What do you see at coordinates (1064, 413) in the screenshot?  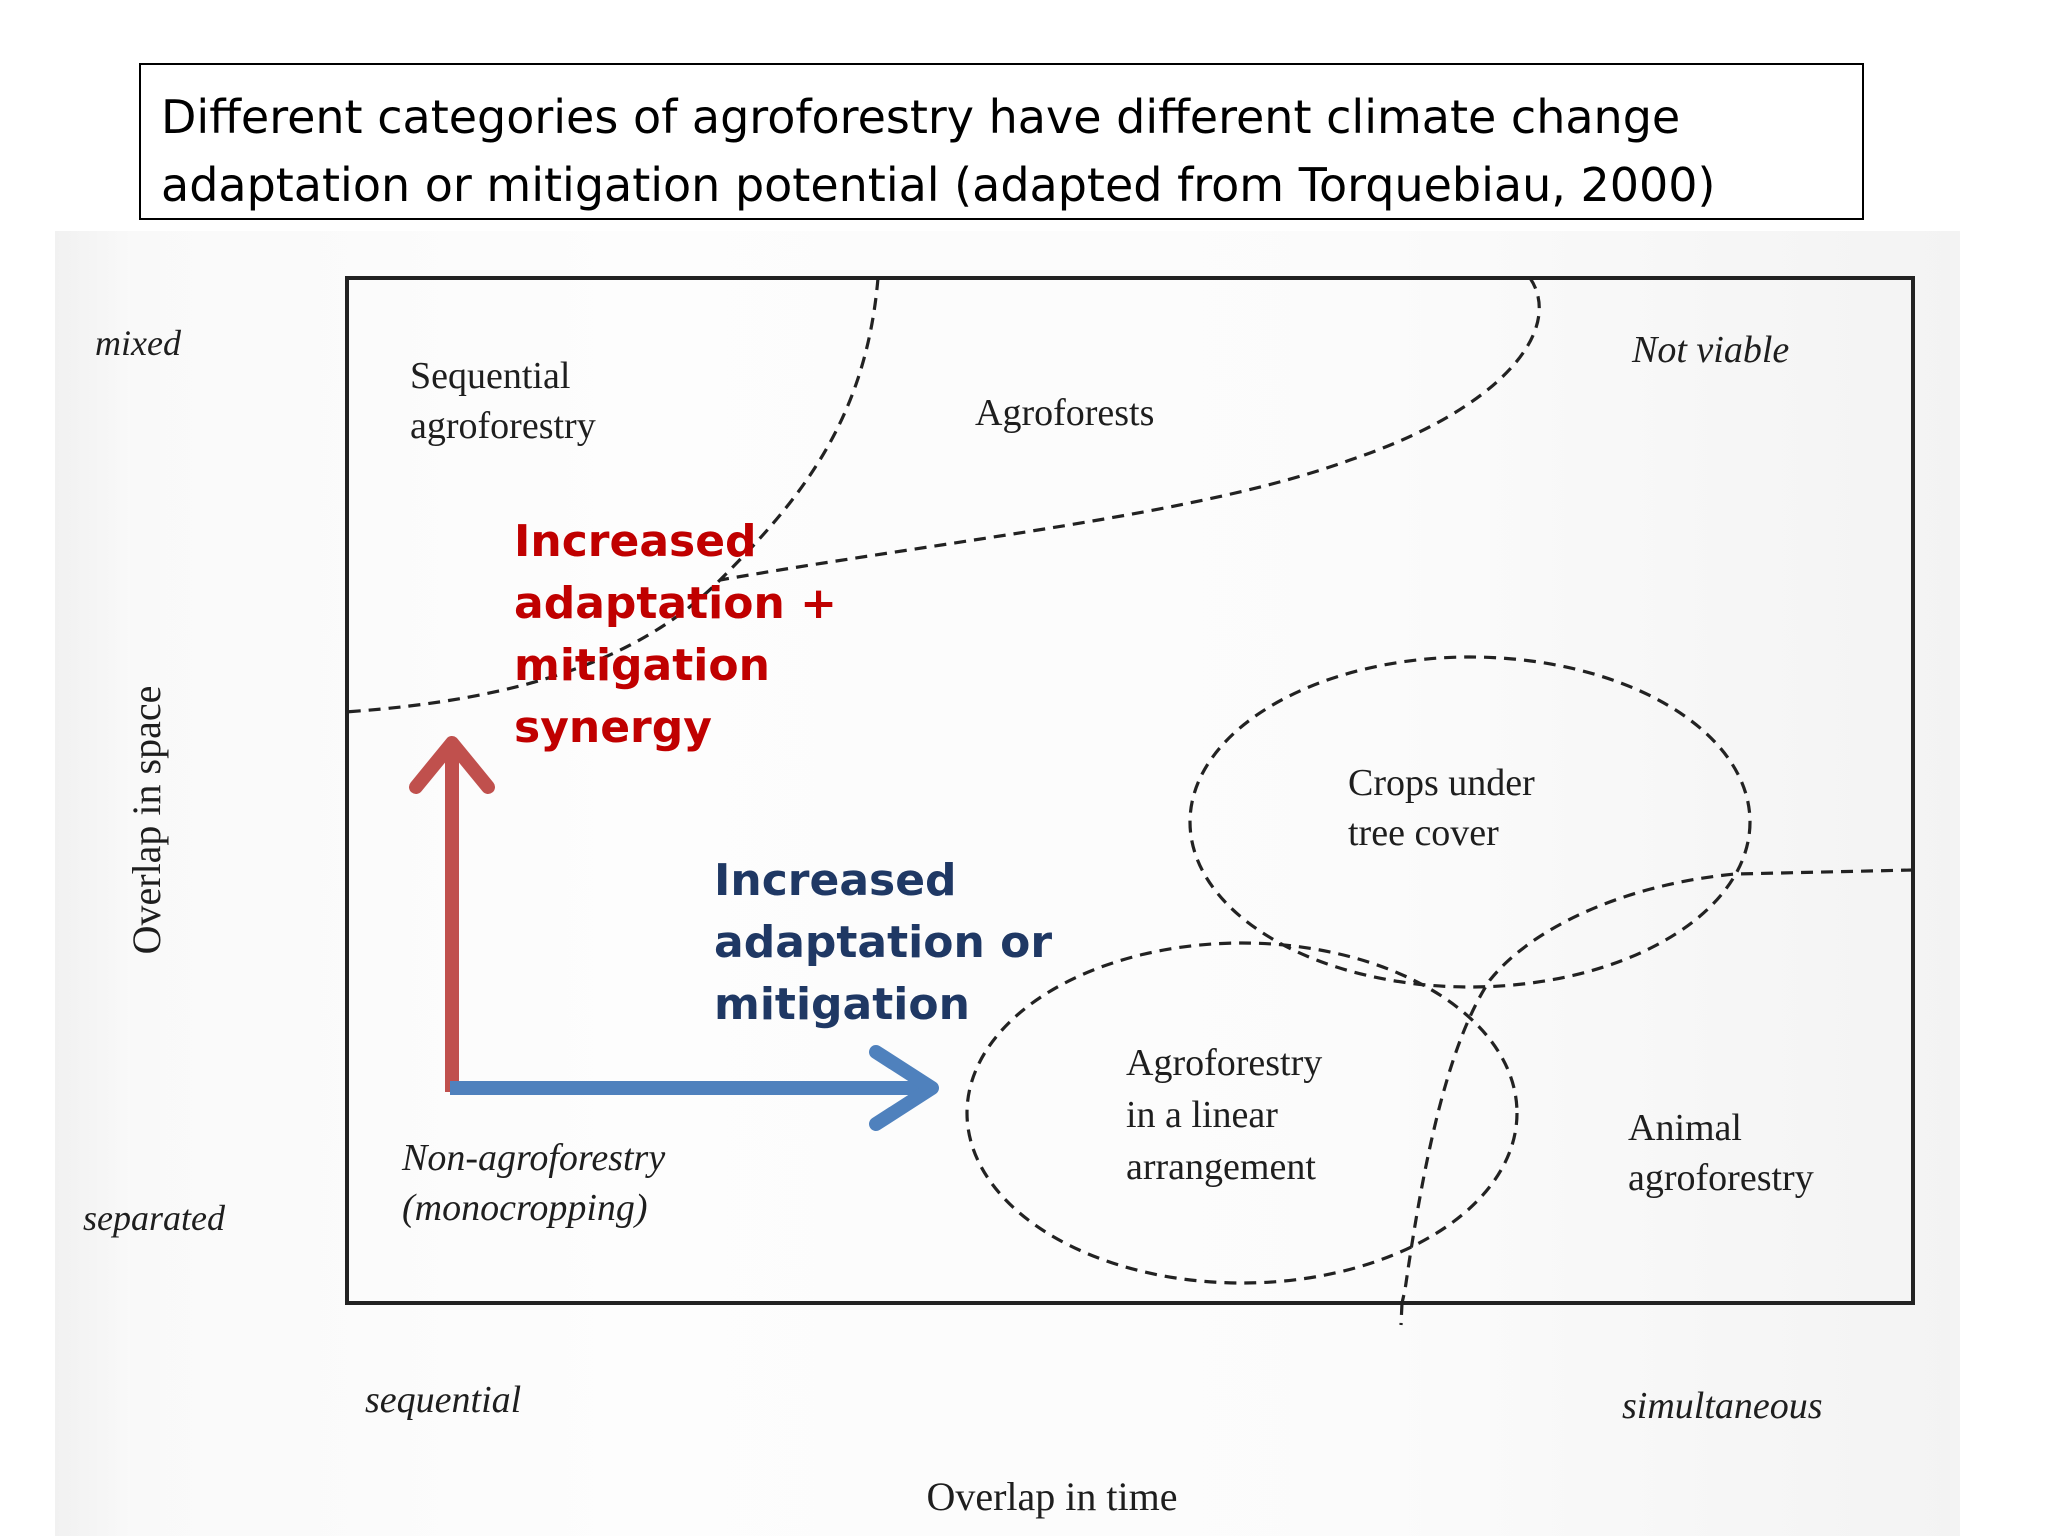 I see `agroforests-label: Agroforests` at bounding box center [1064, 413].